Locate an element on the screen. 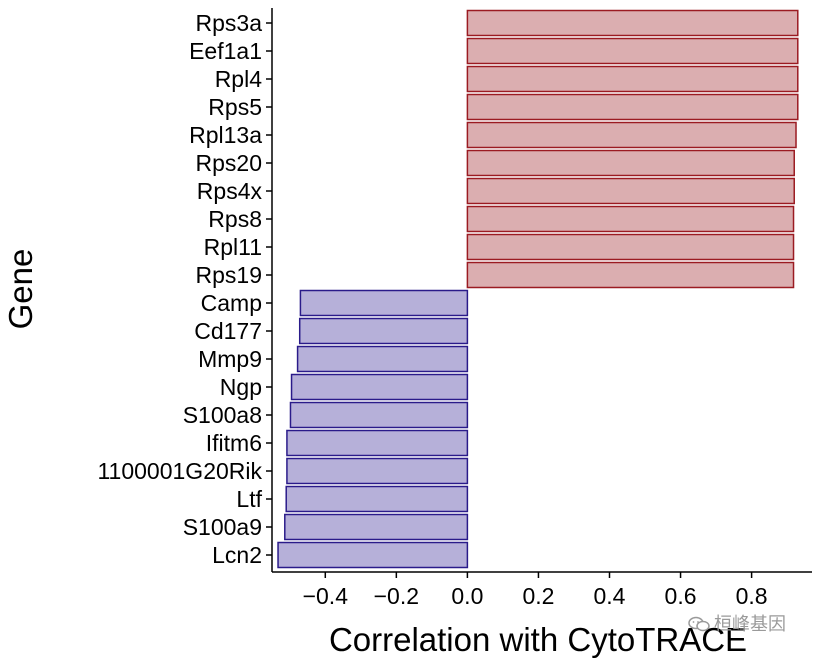 This screenshot has width=825, height=660. bar-S100a8 is located at coordinates (379, 415).